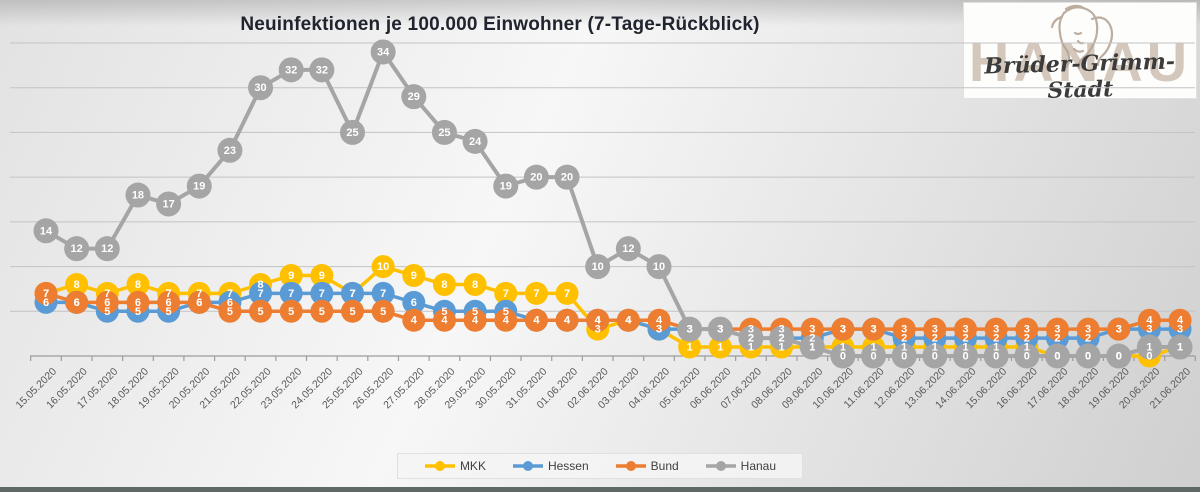 This screenshot has width=1200, height=492. What do you see at coordinates (291, 276) in the screenshot?
I see `data-label-mkk: 9` at bounding box center [291, 276].